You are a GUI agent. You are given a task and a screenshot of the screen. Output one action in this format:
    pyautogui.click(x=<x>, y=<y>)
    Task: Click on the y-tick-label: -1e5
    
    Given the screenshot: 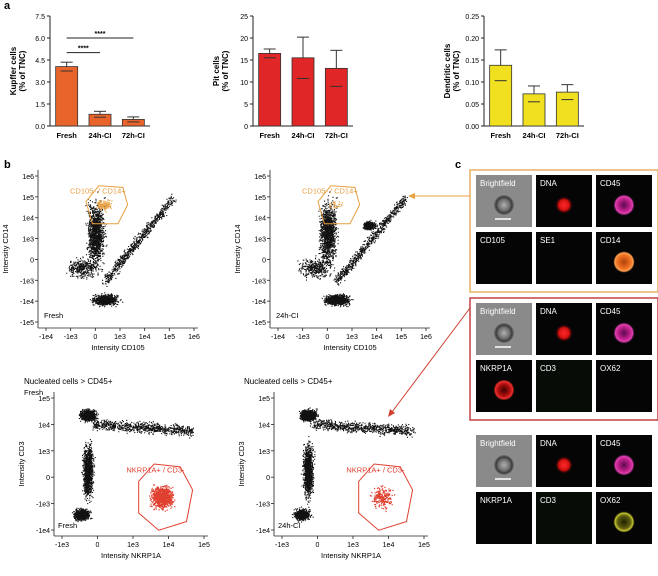 What is the action you would take?
    pyautogui.click(x=259, y=323)
    